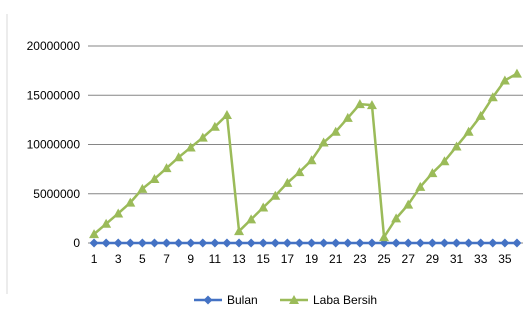 This screenshot has width=529, height=324. Describe the element at coordinates (56, 194) in the screenshot. I see `y-tick-label: 5000000` at that location.